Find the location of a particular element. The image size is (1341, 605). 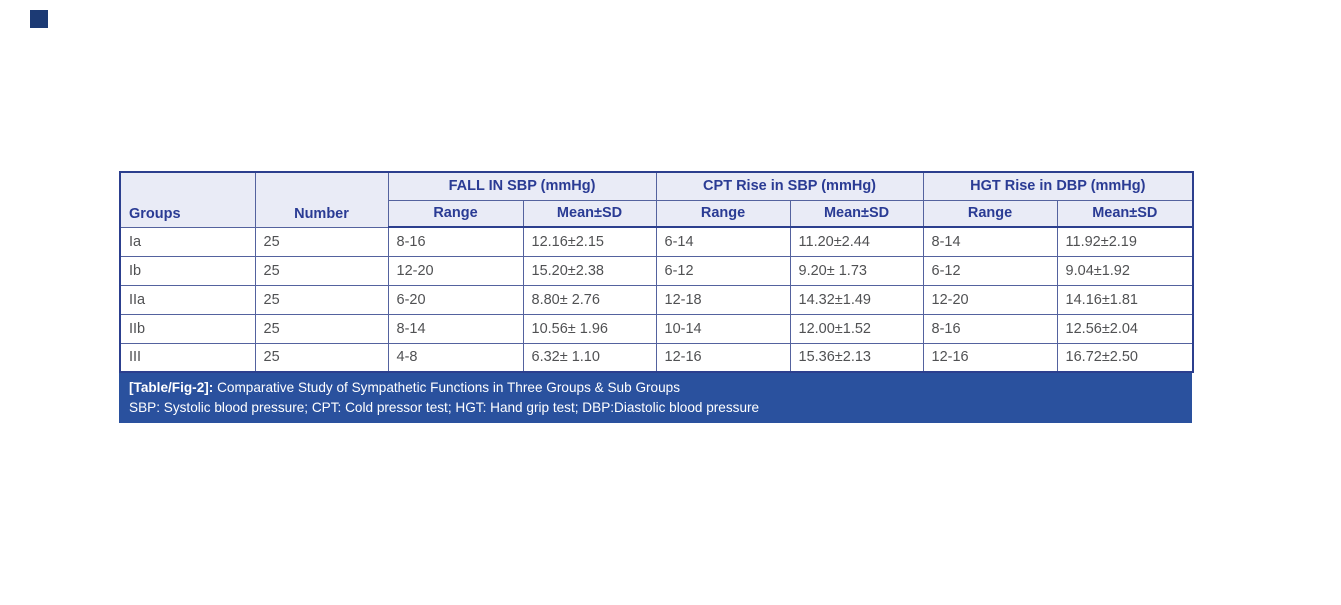

column-group-hgt-dbp: HGT Rise in DBP (mmHg) is located at coordinates (1058, 186).